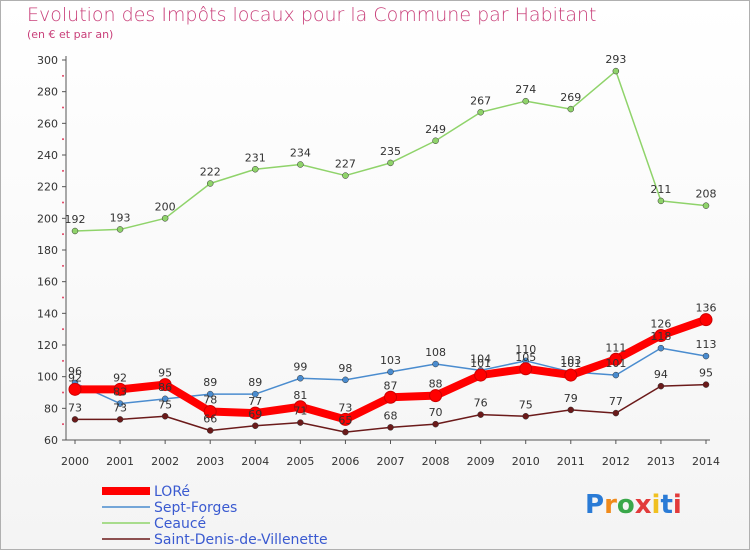  I want to click on data-label: 108, so click(435, 352).